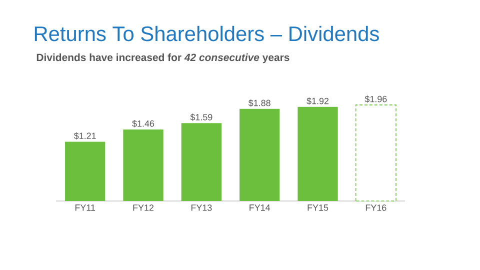  I want to click on x-tick-label: FY14, so click(260, 207).